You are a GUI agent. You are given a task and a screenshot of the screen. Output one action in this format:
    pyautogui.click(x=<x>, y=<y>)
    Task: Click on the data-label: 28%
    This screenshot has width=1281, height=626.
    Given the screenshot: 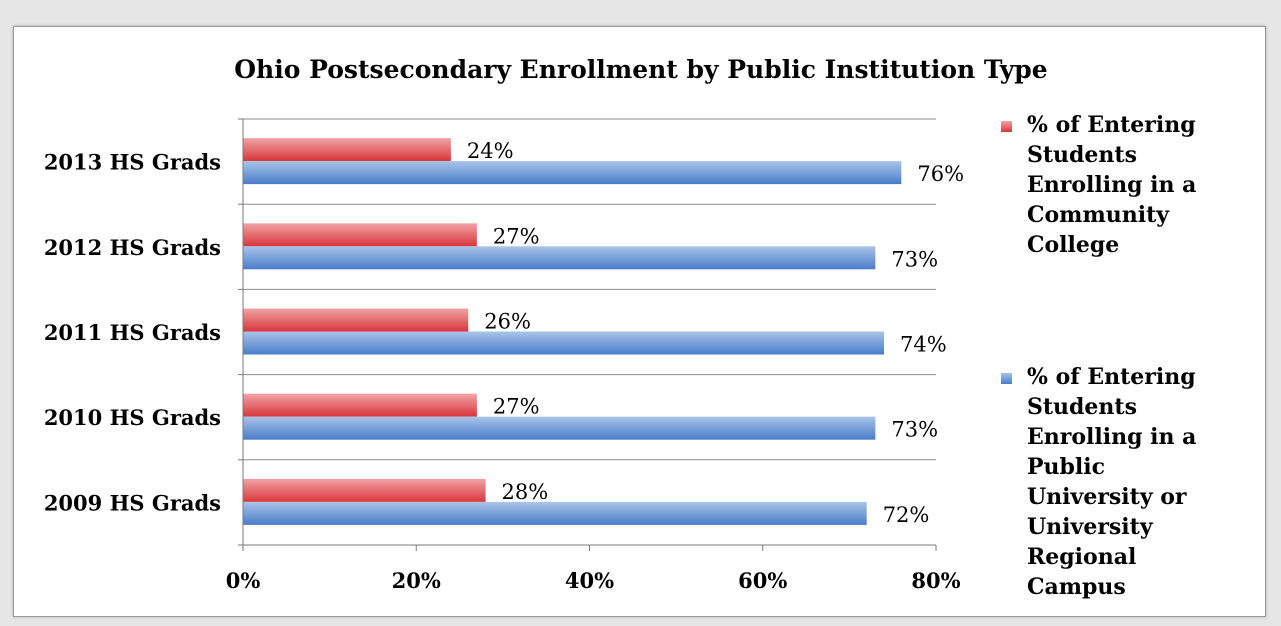 What is the action you would take?
    pyautogui.click(x=525, y=492)
    